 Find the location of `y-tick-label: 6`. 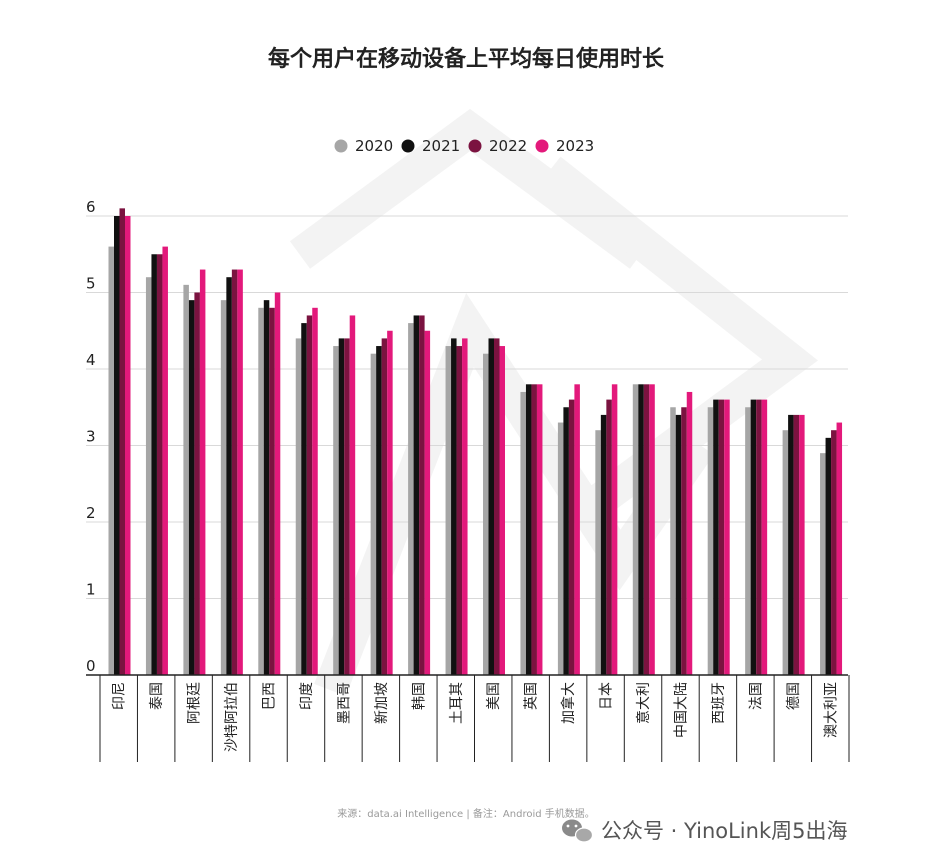

y-tick-label: 6 is located at coordinates (91, 207).